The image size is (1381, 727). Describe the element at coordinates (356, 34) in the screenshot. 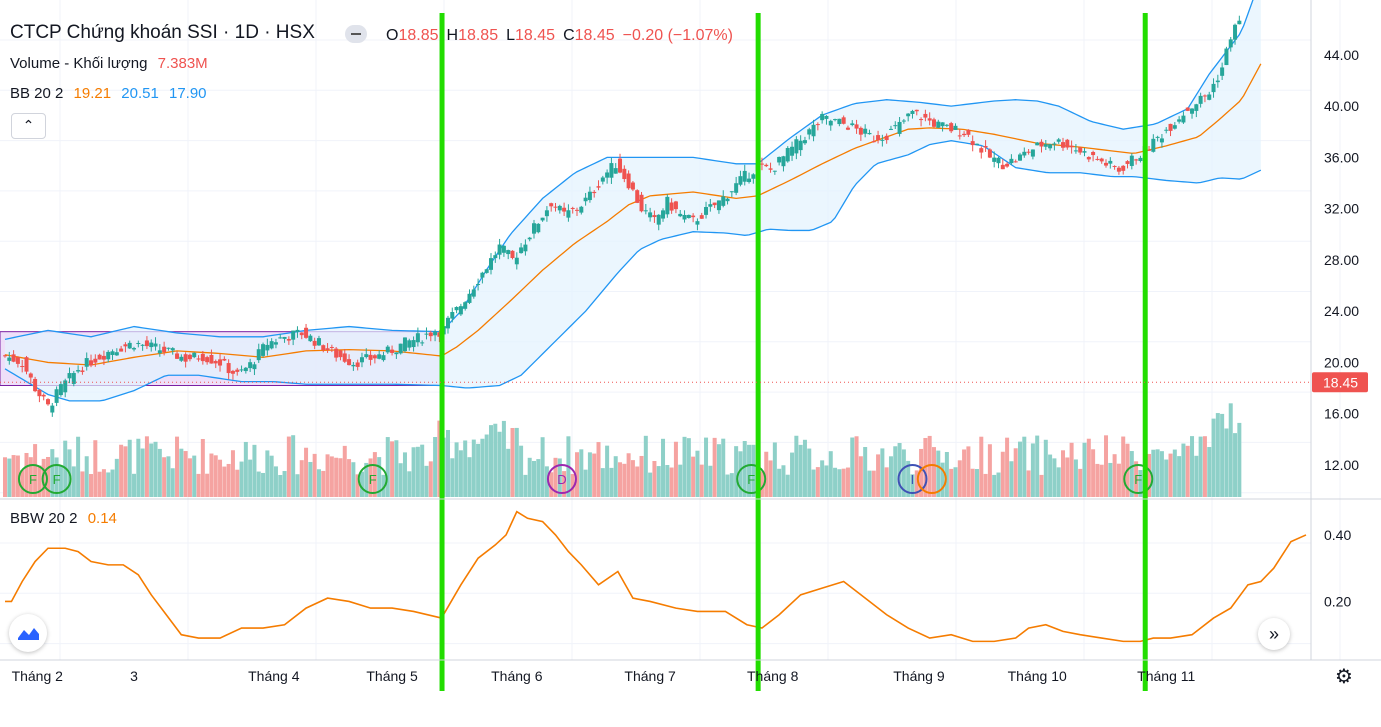

I see `hide-icon` at that location.